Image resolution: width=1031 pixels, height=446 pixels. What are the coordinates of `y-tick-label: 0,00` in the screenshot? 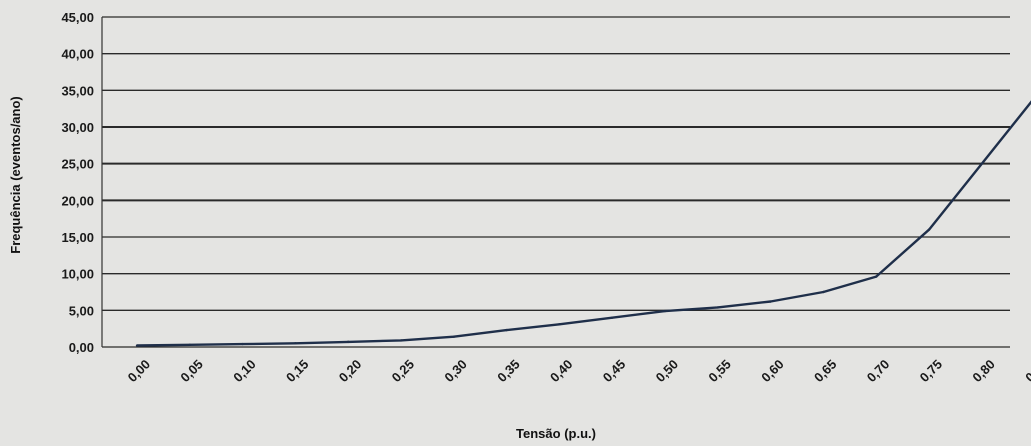 It's located at (81, 347).